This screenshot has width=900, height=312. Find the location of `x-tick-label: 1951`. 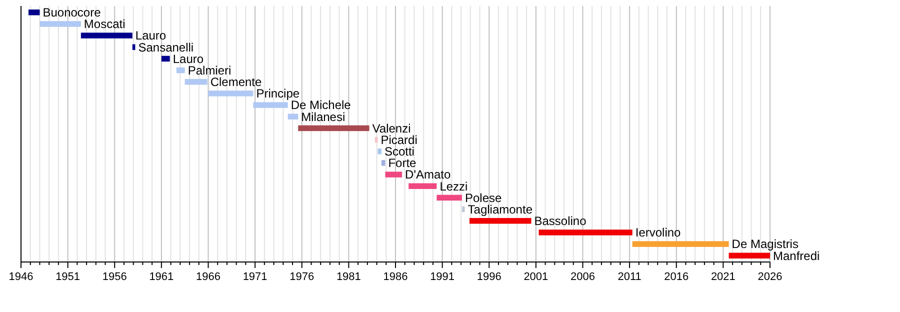

x-tick-label: 1951 is located at coordinates (68, 277).